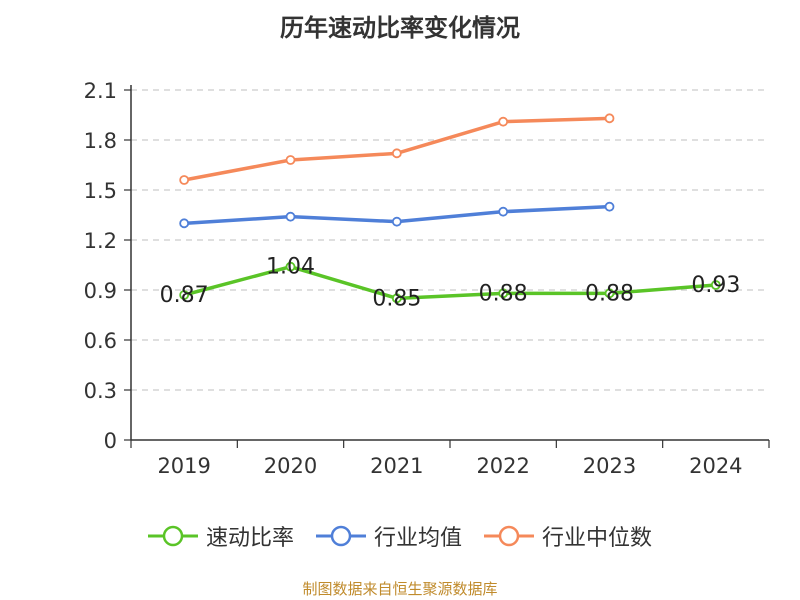  I want to click on x-tick-label: 2023, so click(609, 466).